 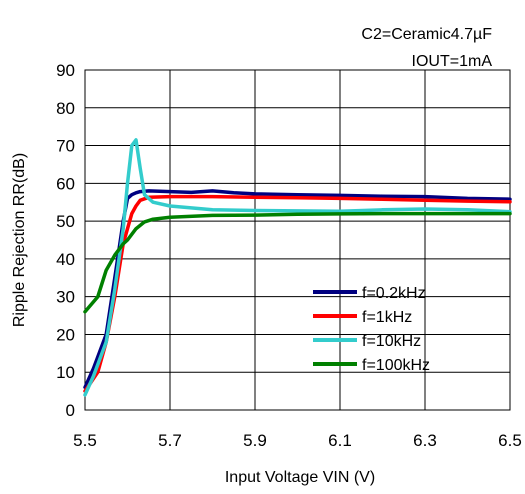 What do you see at coordinates (396, 365) in the screenshot?
I see `legend-label: f=100kHz` at bounding box center [396, 365].